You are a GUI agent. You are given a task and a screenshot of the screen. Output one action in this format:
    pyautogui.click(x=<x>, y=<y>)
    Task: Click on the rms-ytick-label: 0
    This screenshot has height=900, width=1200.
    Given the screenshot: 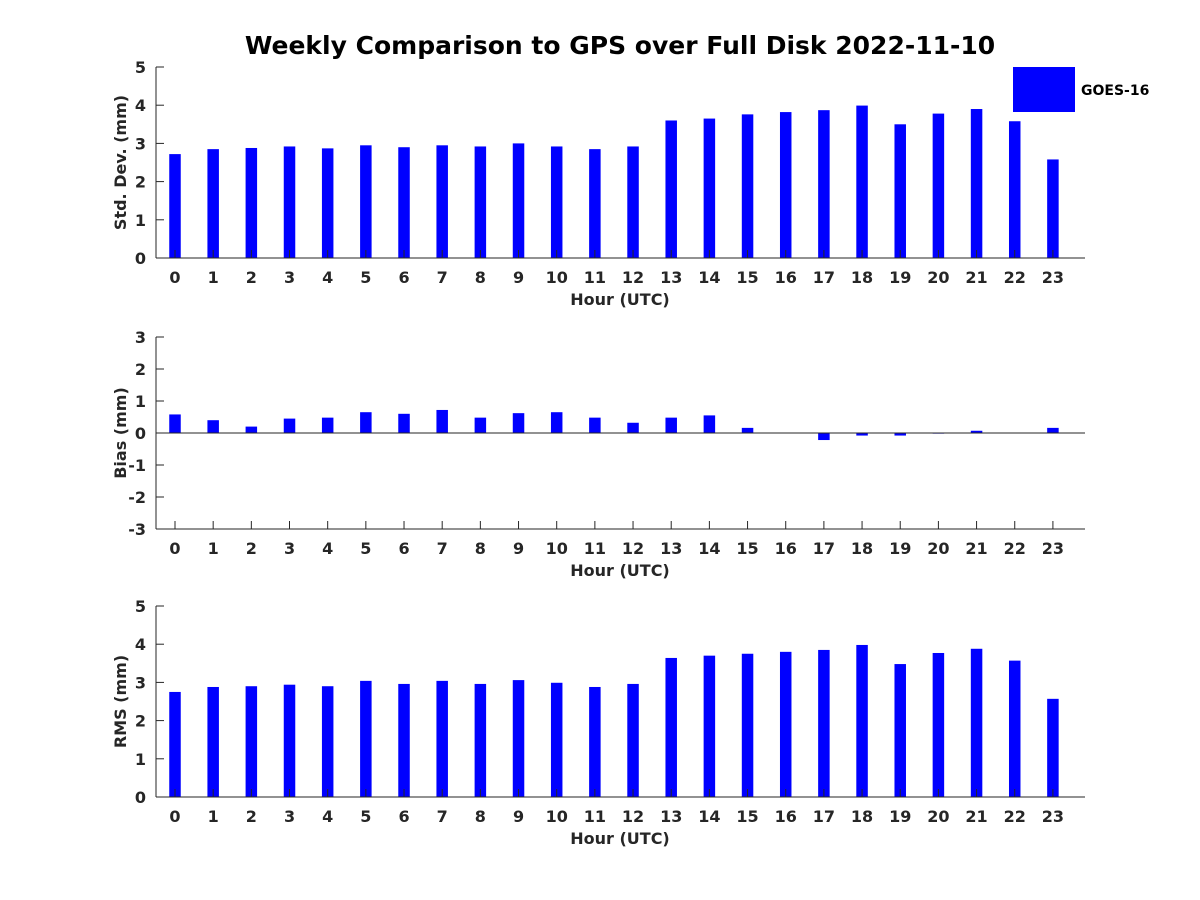 What is the action you would take?
    pyautogui.click(x=140, y=797)
    